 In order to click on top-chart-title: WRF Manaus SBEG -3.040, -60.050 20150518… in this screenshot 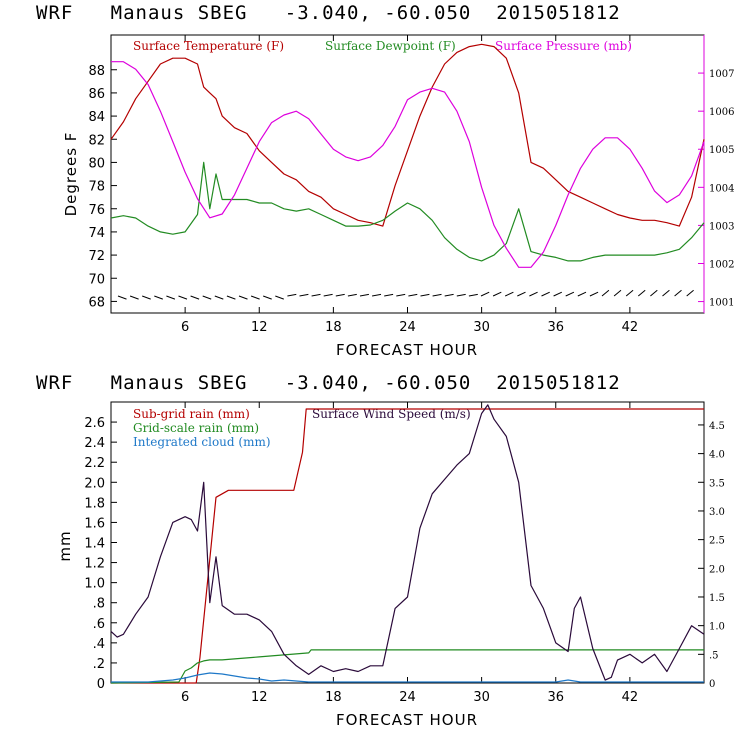, I will do `click(328, 13)`.